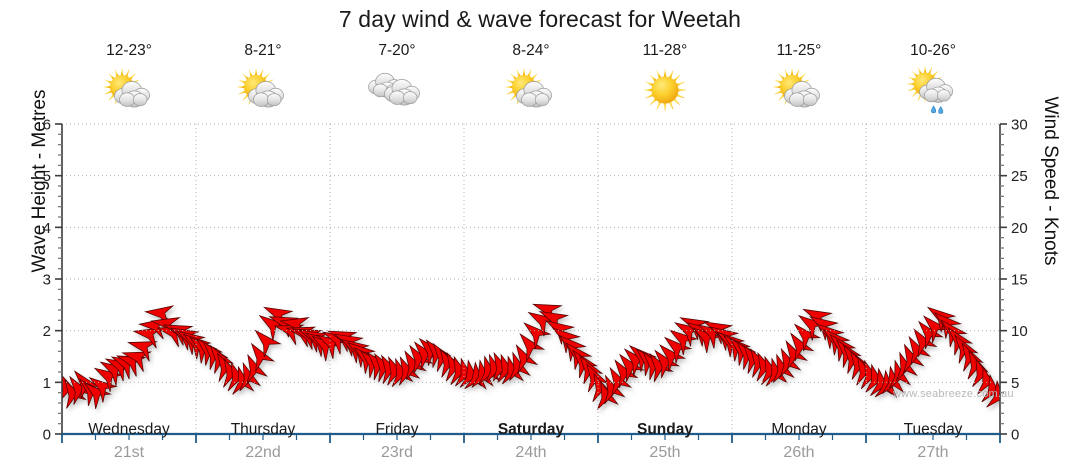 This screenshot has width=1080, height=475. I want to click on day-header-sunday: 11-28°, so click(665, 83).